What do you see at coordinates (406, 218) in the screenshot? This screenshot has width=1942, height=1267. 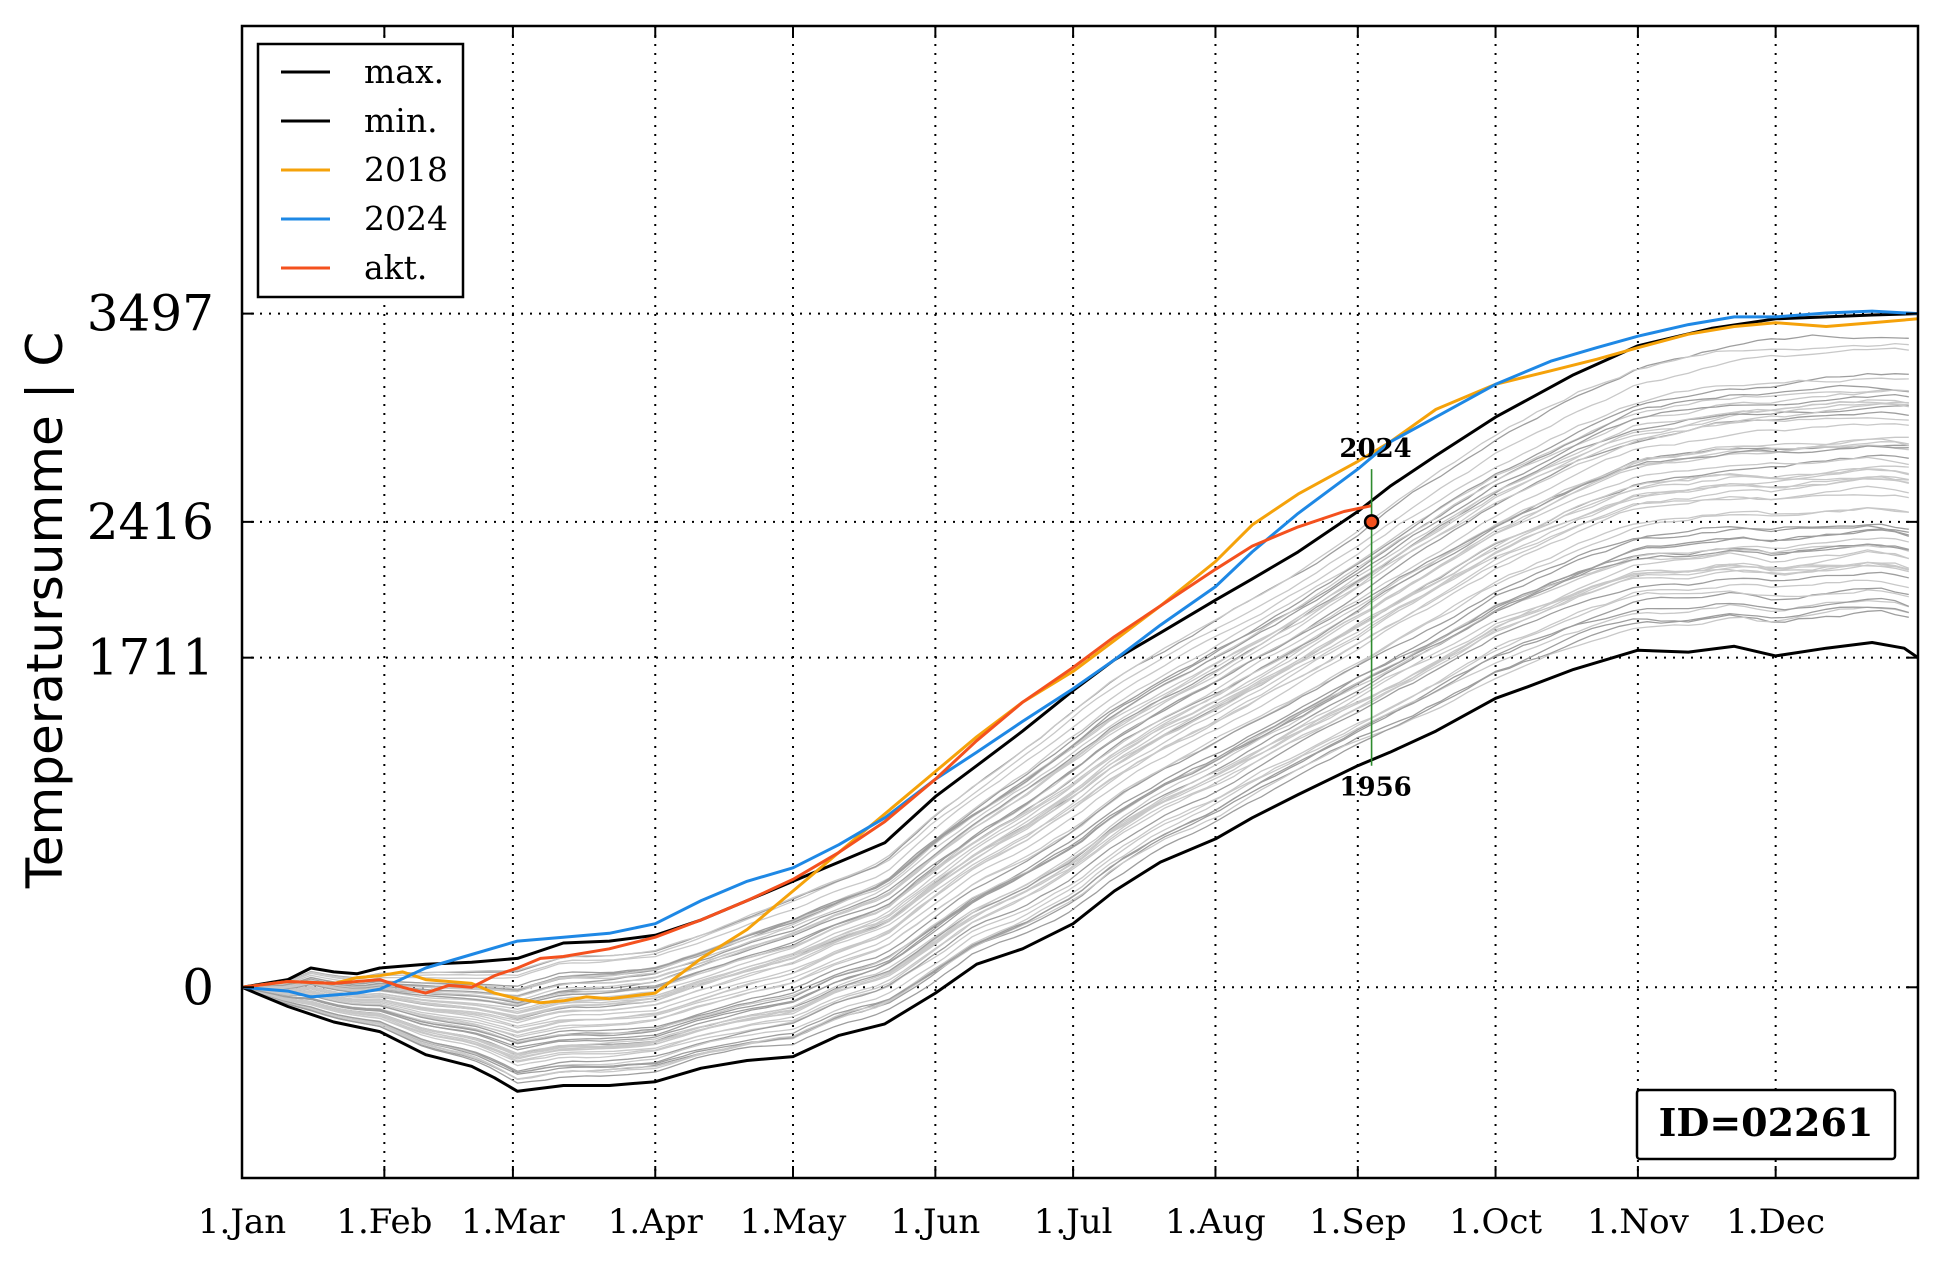 I see `legend-label: 2024` at bounding box center [406, 218].